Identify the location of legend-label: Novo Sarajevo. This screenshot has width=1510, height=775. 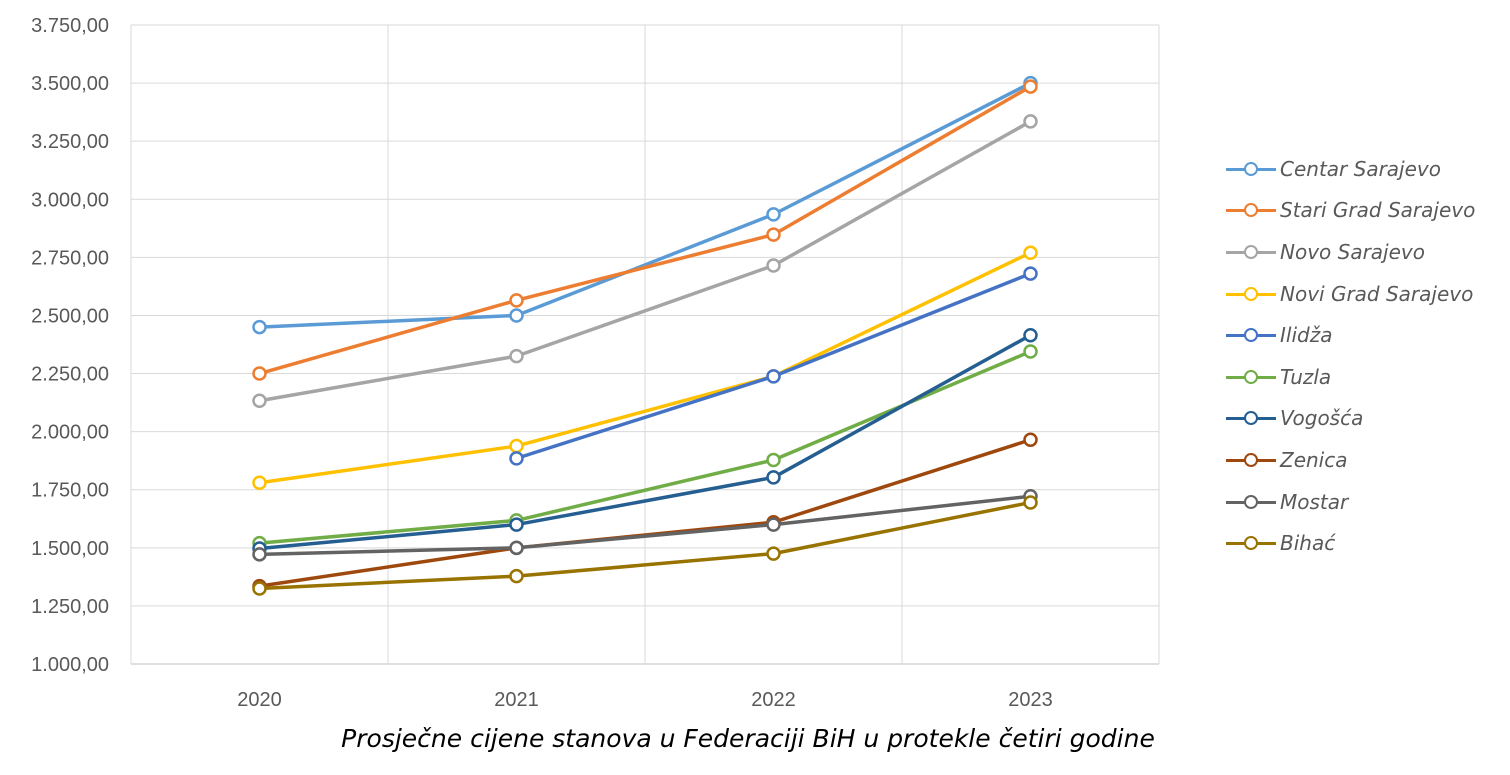
(1352, 251).